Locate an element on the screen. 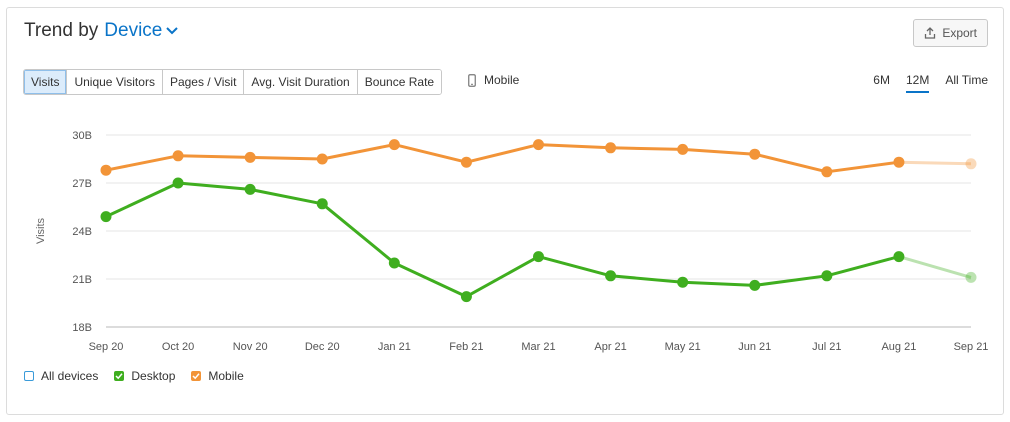 The image size is (1010, 422). export-button: Export is located at coordinates (950, 33).